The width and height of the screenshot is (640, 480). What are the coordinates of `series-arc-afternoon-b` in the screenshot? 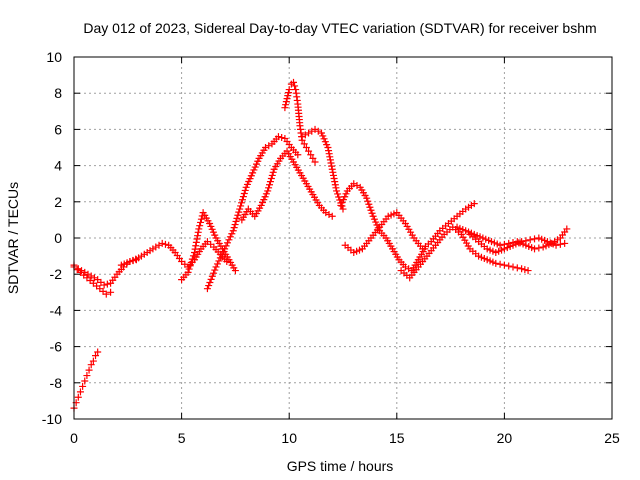 It's located at (464, 252).